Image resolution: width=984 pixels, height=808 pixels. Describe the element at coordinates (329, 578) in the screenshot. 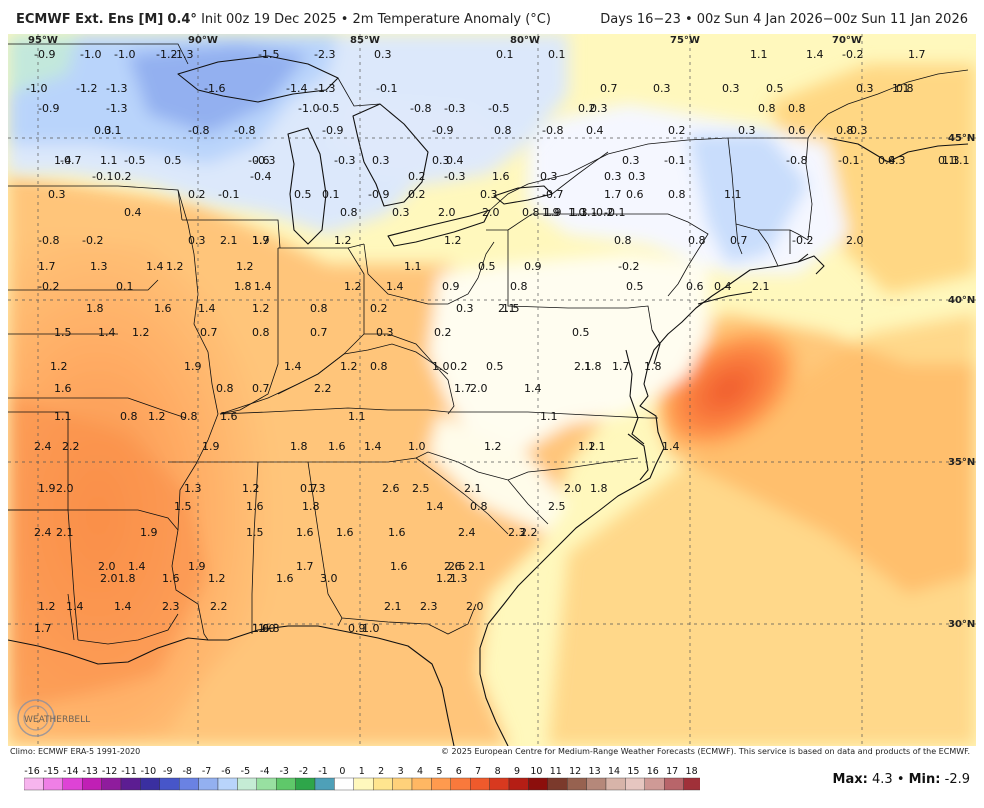

I see `anomaly-value: 3.0` at that location.